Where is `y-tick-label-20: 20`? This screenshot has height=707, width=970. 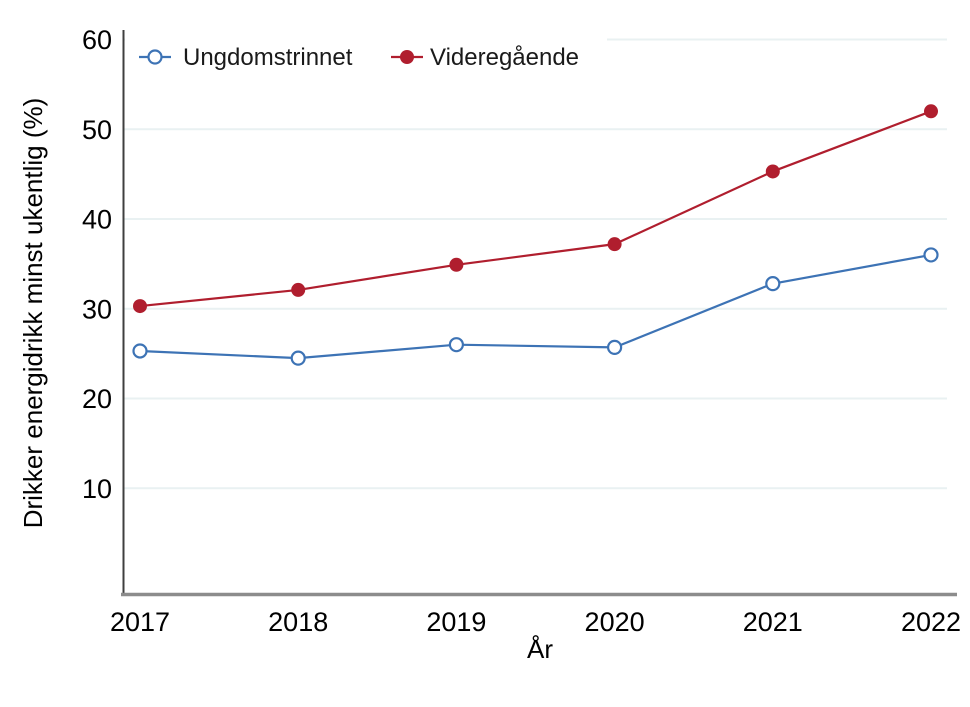
y-tick-label-20: 20 is located at coordinates (97, 399).